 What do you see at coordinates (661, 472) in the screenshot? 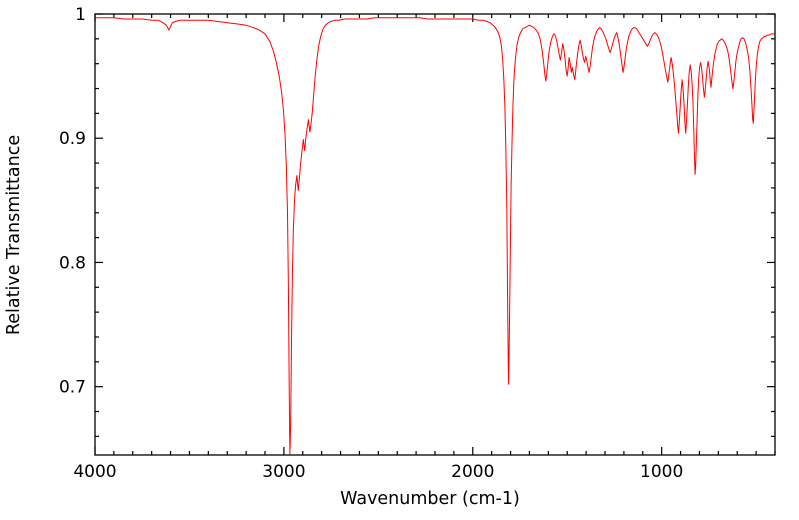
I see `x-tick-label: 1000` at bounding box center [661, 472].